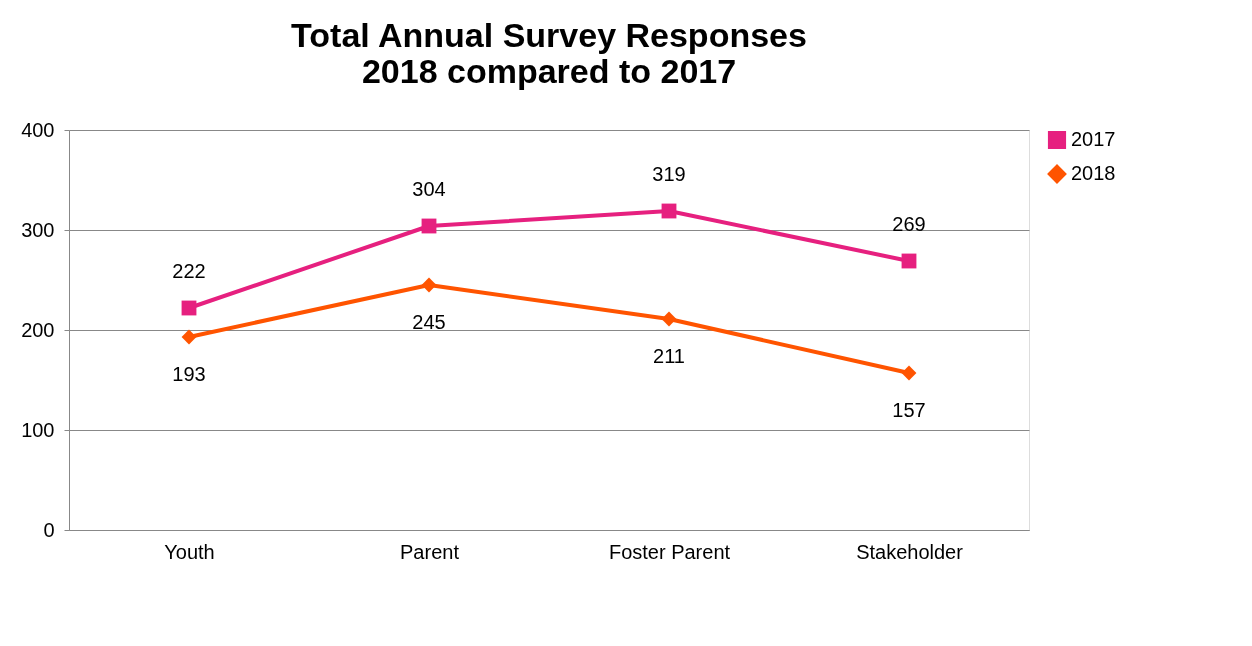 The image size is (1252, 646). I want to click on y-tick-label: 300, so click(38, 229).